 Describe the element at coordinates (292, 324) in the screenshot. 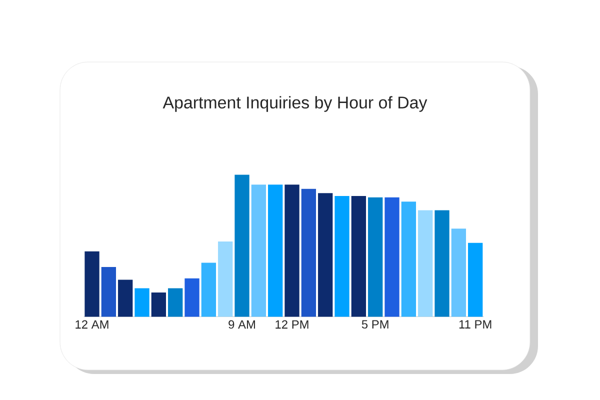

I see `x-tick-label: 12 PM` at that location.